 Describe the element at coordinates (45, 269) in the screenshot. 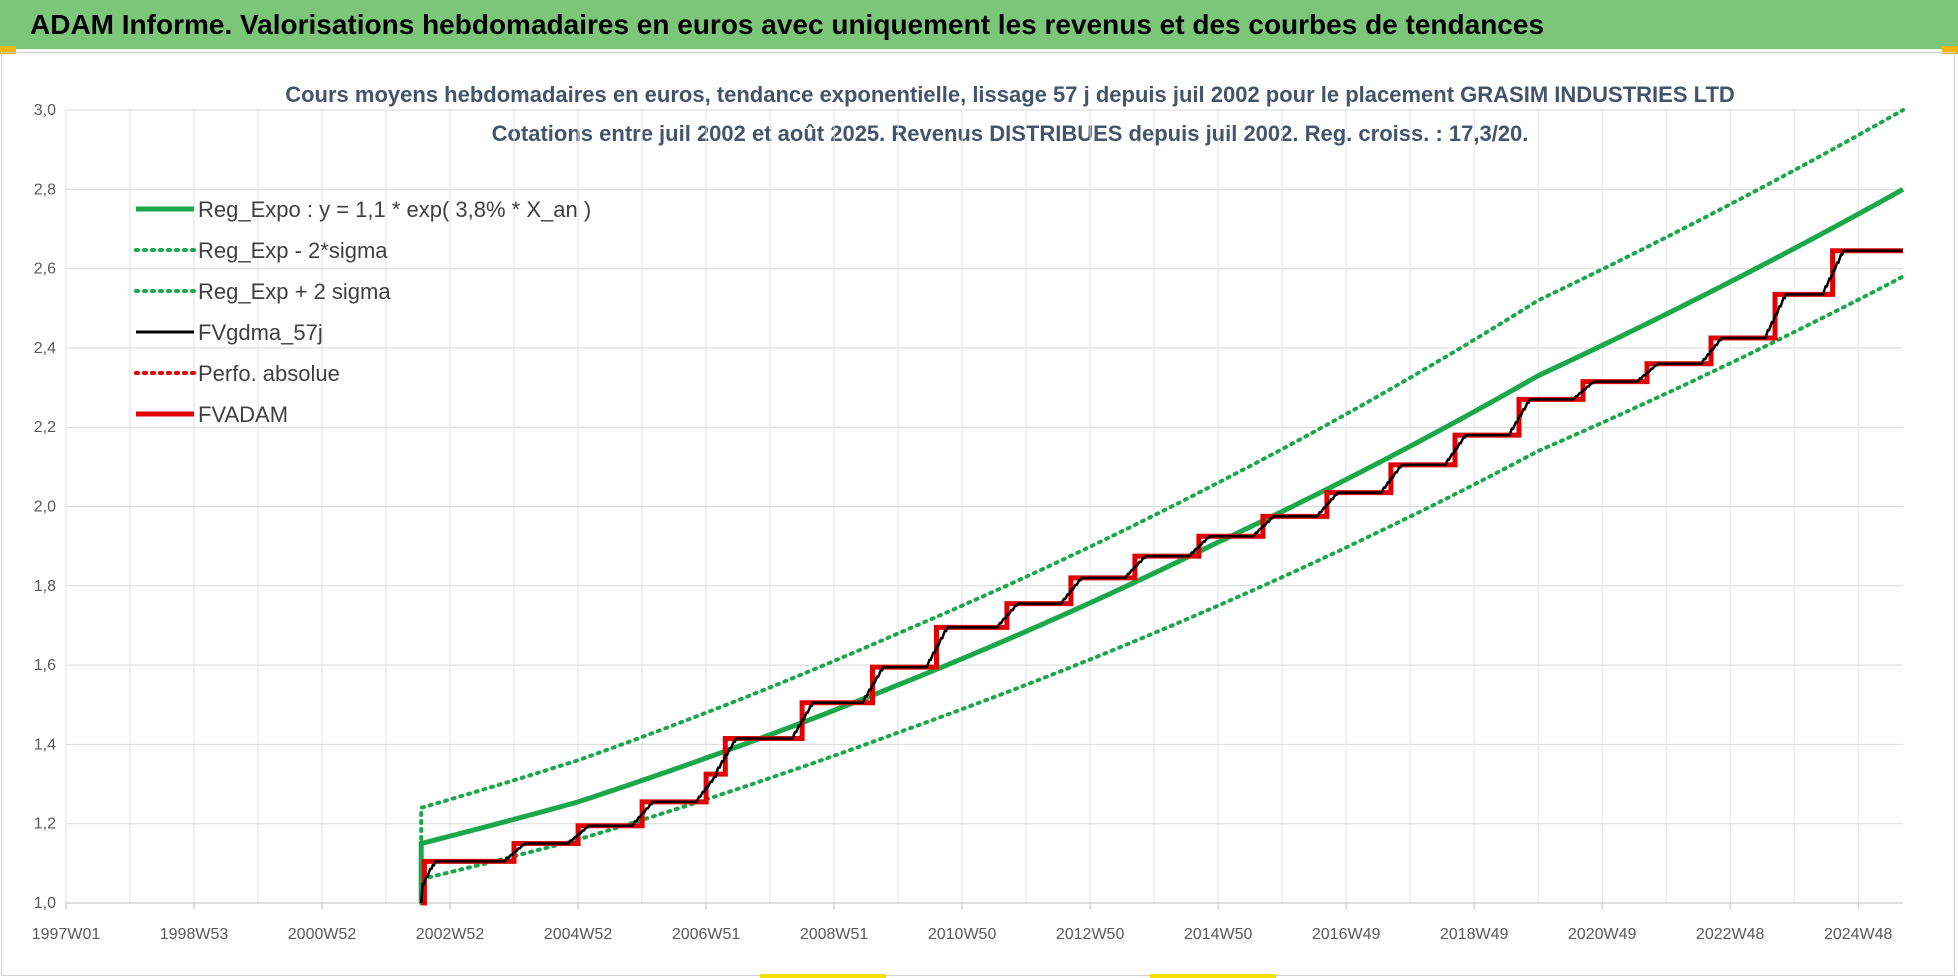

I see `y-tick-label: 2,6` at that location.